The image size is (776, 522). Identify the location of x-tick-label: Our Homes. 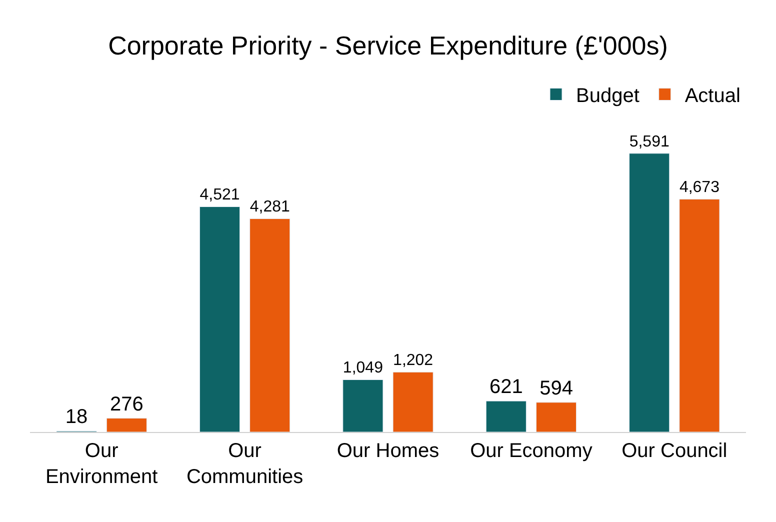
(388, 451).